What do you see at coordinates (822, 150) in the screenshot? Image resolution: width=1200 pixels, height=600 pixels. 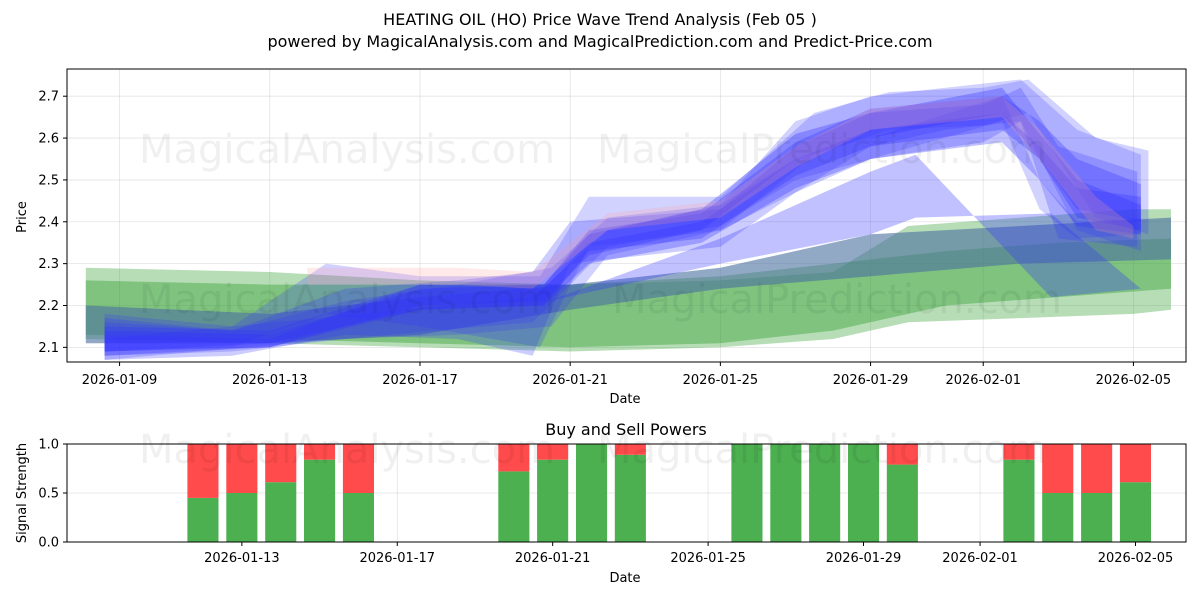 I see `watermark-prediction-top: MagicalPrediction.com` at bounding box center [822, 150].